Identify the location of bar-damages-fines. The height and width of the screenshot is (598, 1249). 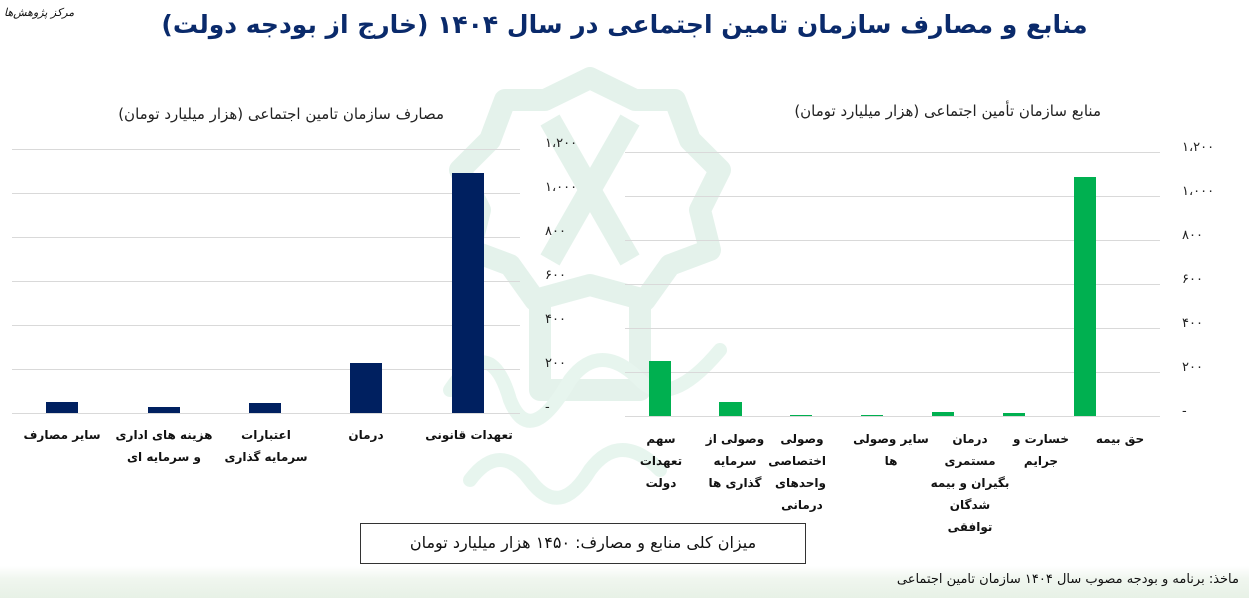
(1014, 414).